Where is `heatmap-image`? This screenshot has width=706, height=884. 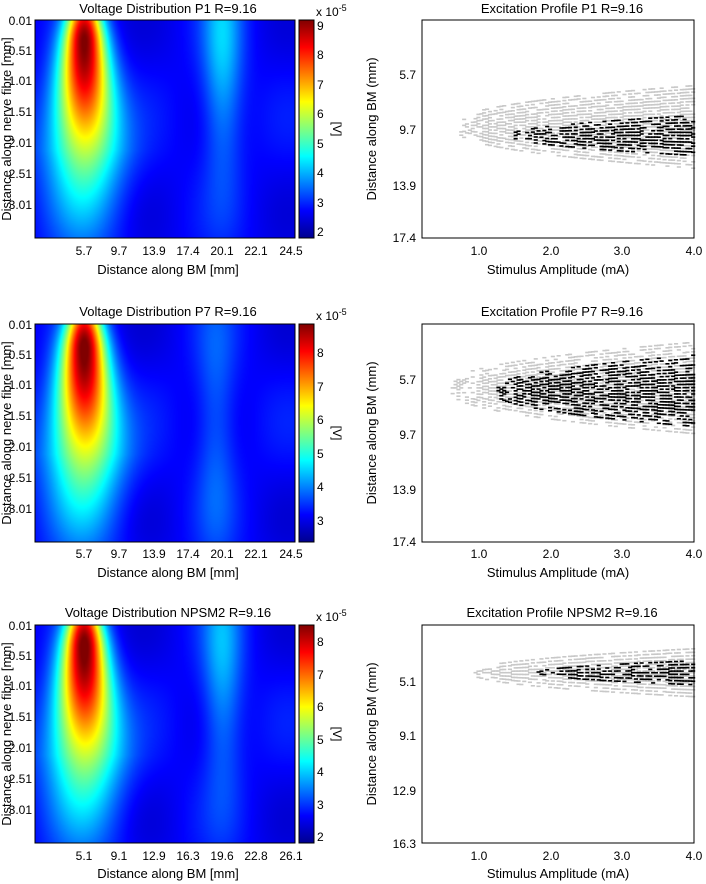
heatmap-image is located at coordinates (165, 734).